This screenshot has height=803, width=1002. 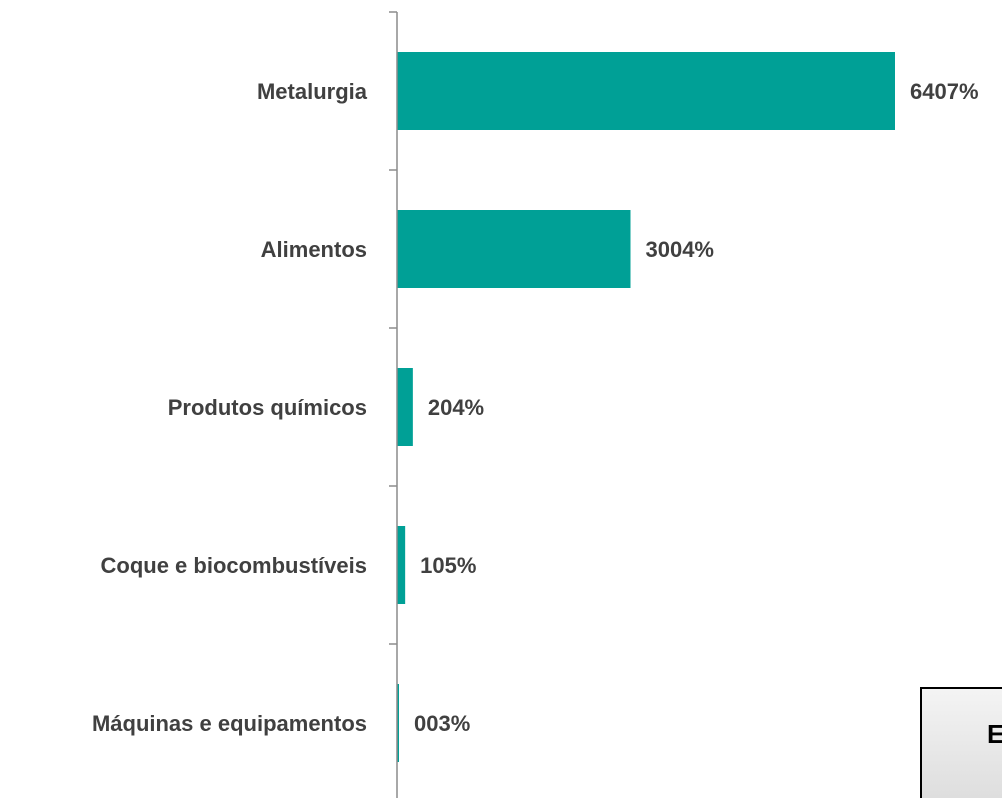 I want to click on category-axis, so click(x=393, y=404).